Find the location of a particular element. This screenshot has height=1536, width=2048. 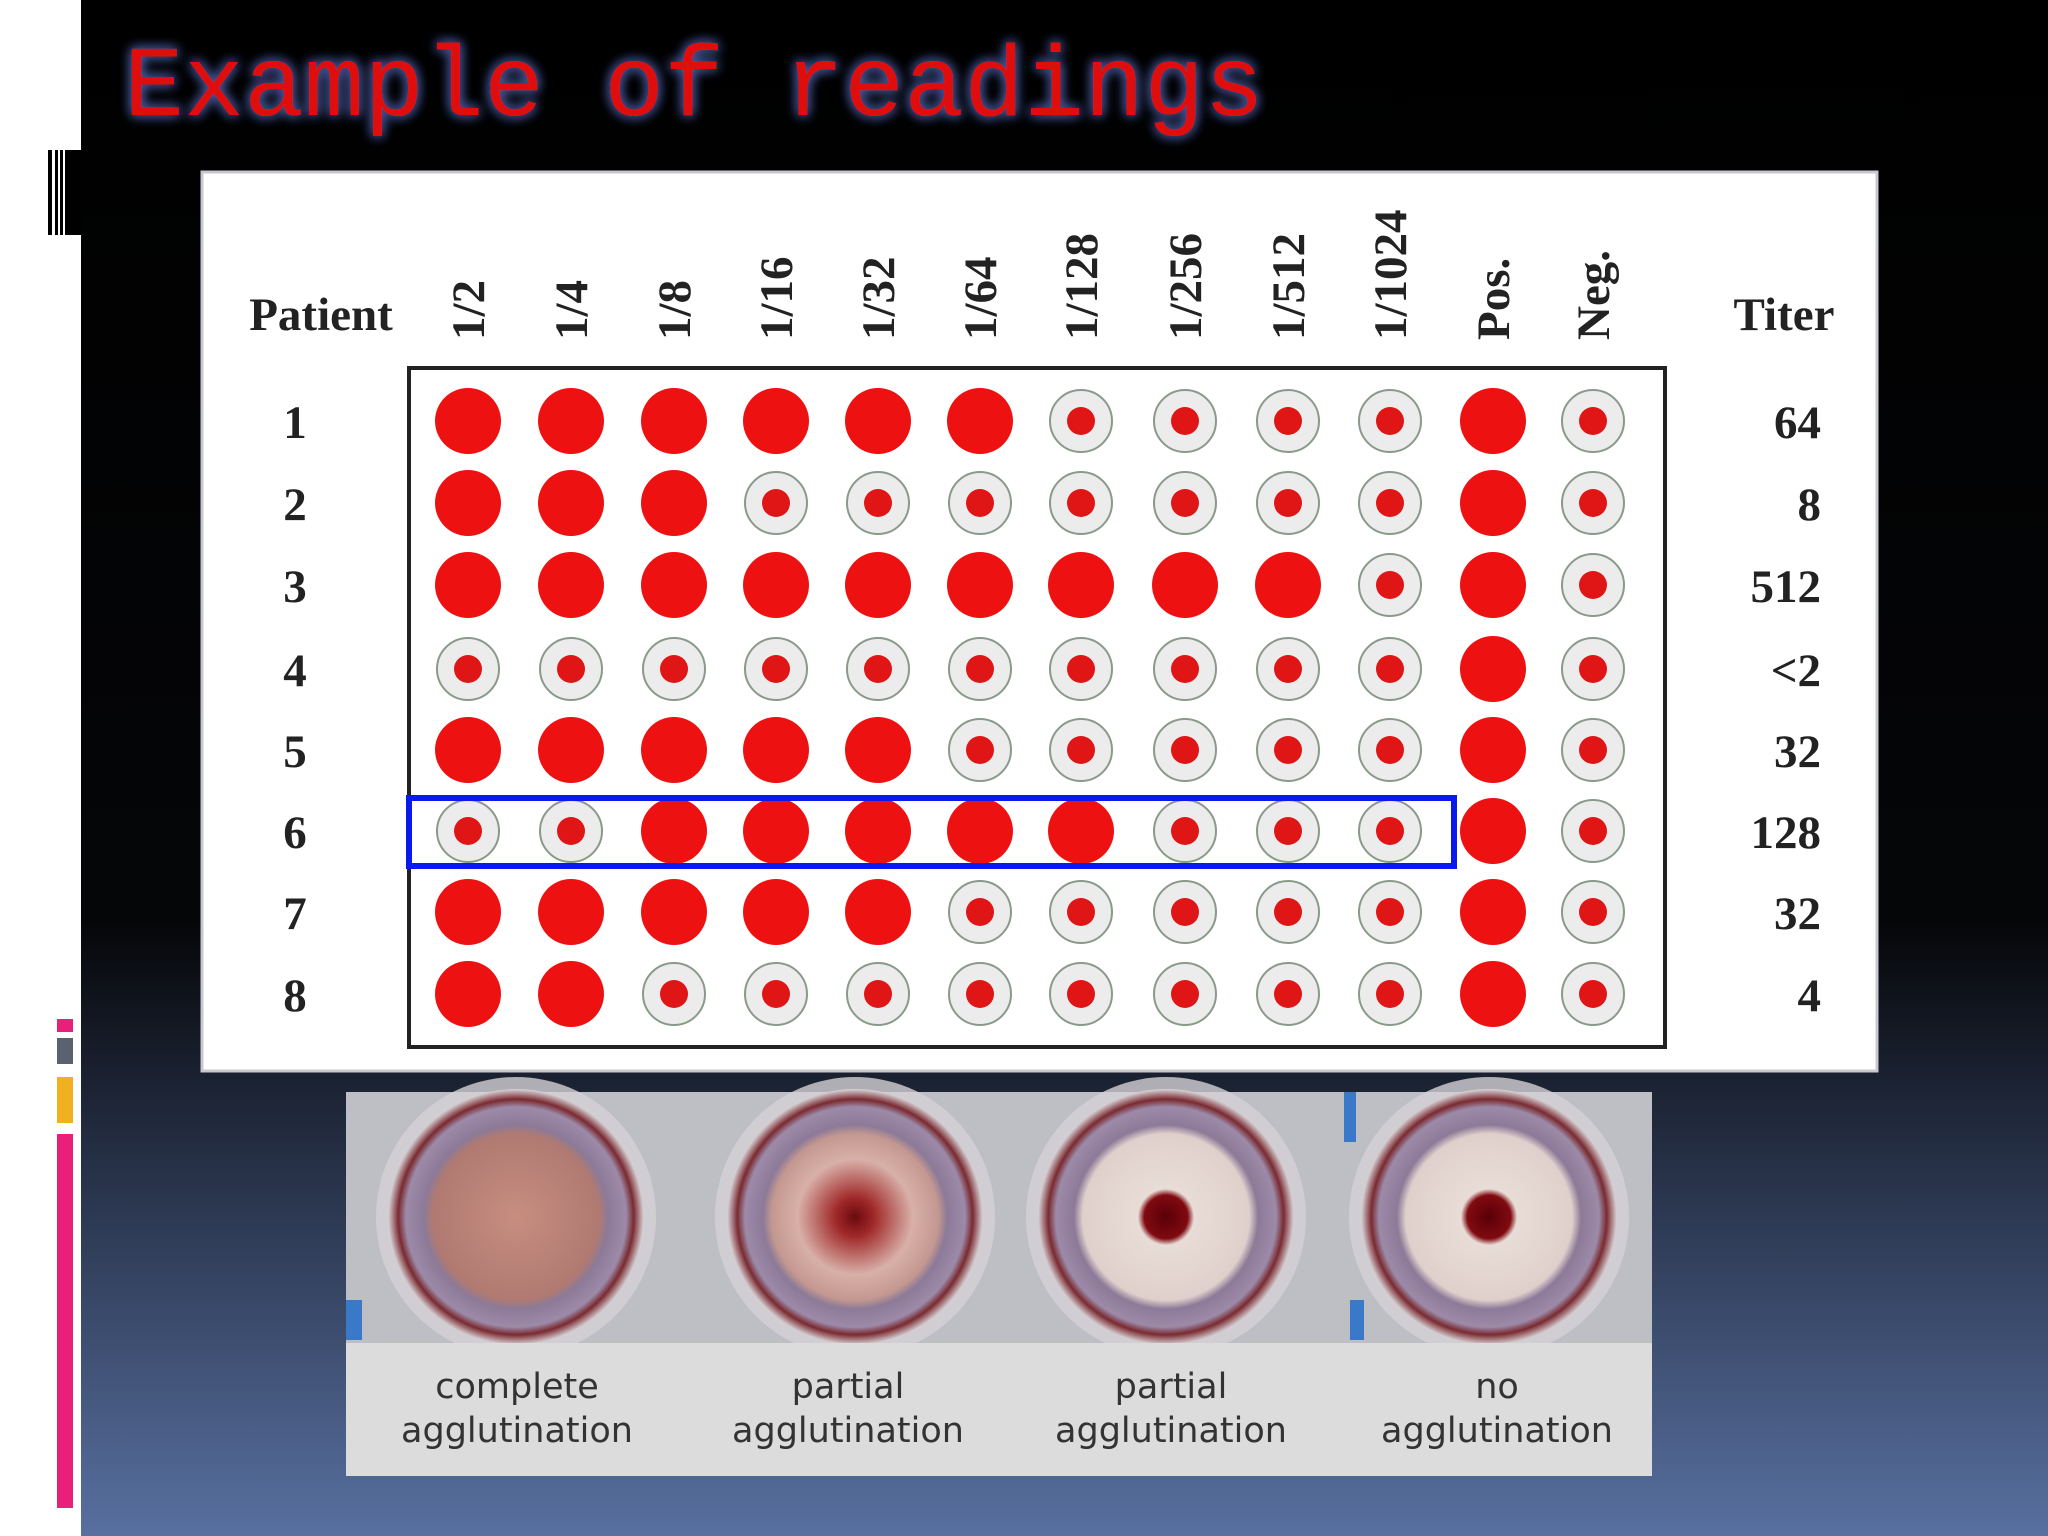

titer-value: 512 is located at coordinates (1786, 587).